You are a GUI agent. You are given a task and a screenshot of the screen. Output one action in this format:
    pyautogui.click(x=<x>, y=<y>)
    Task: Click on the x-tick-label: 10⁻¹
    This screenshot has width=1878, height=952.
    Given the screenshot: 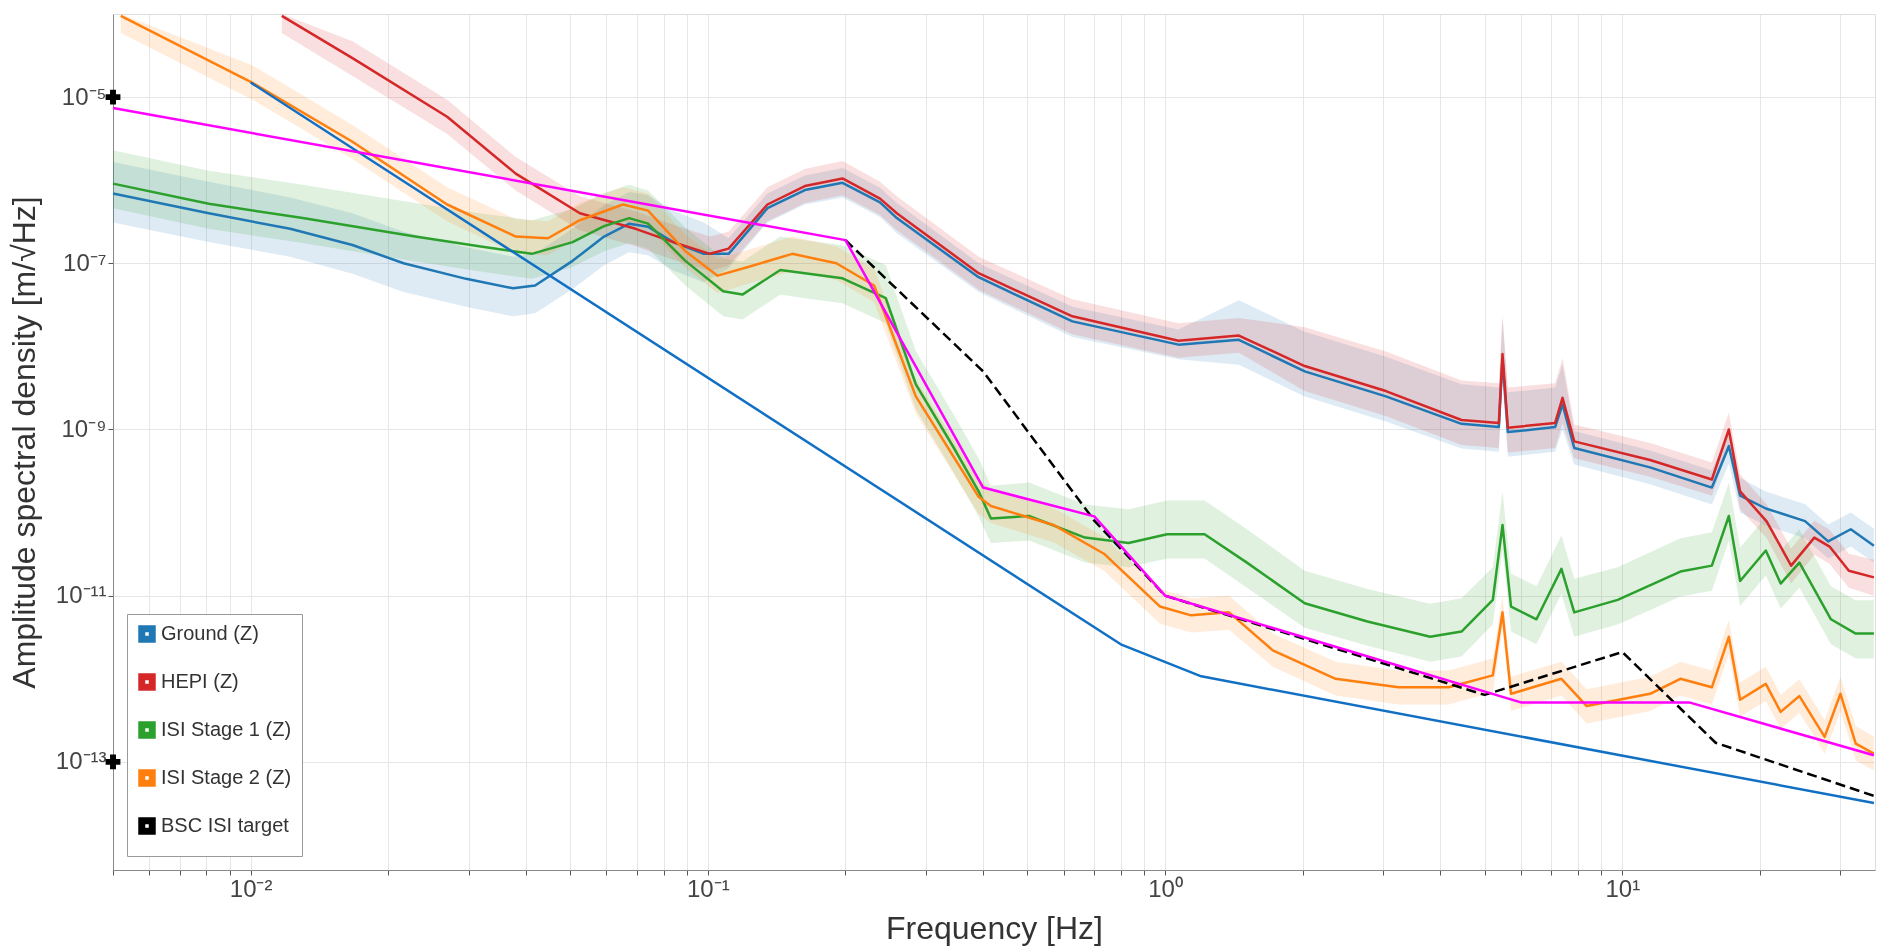 What is the action you would take?
    pyautogui.click(x=708, y=888)
    